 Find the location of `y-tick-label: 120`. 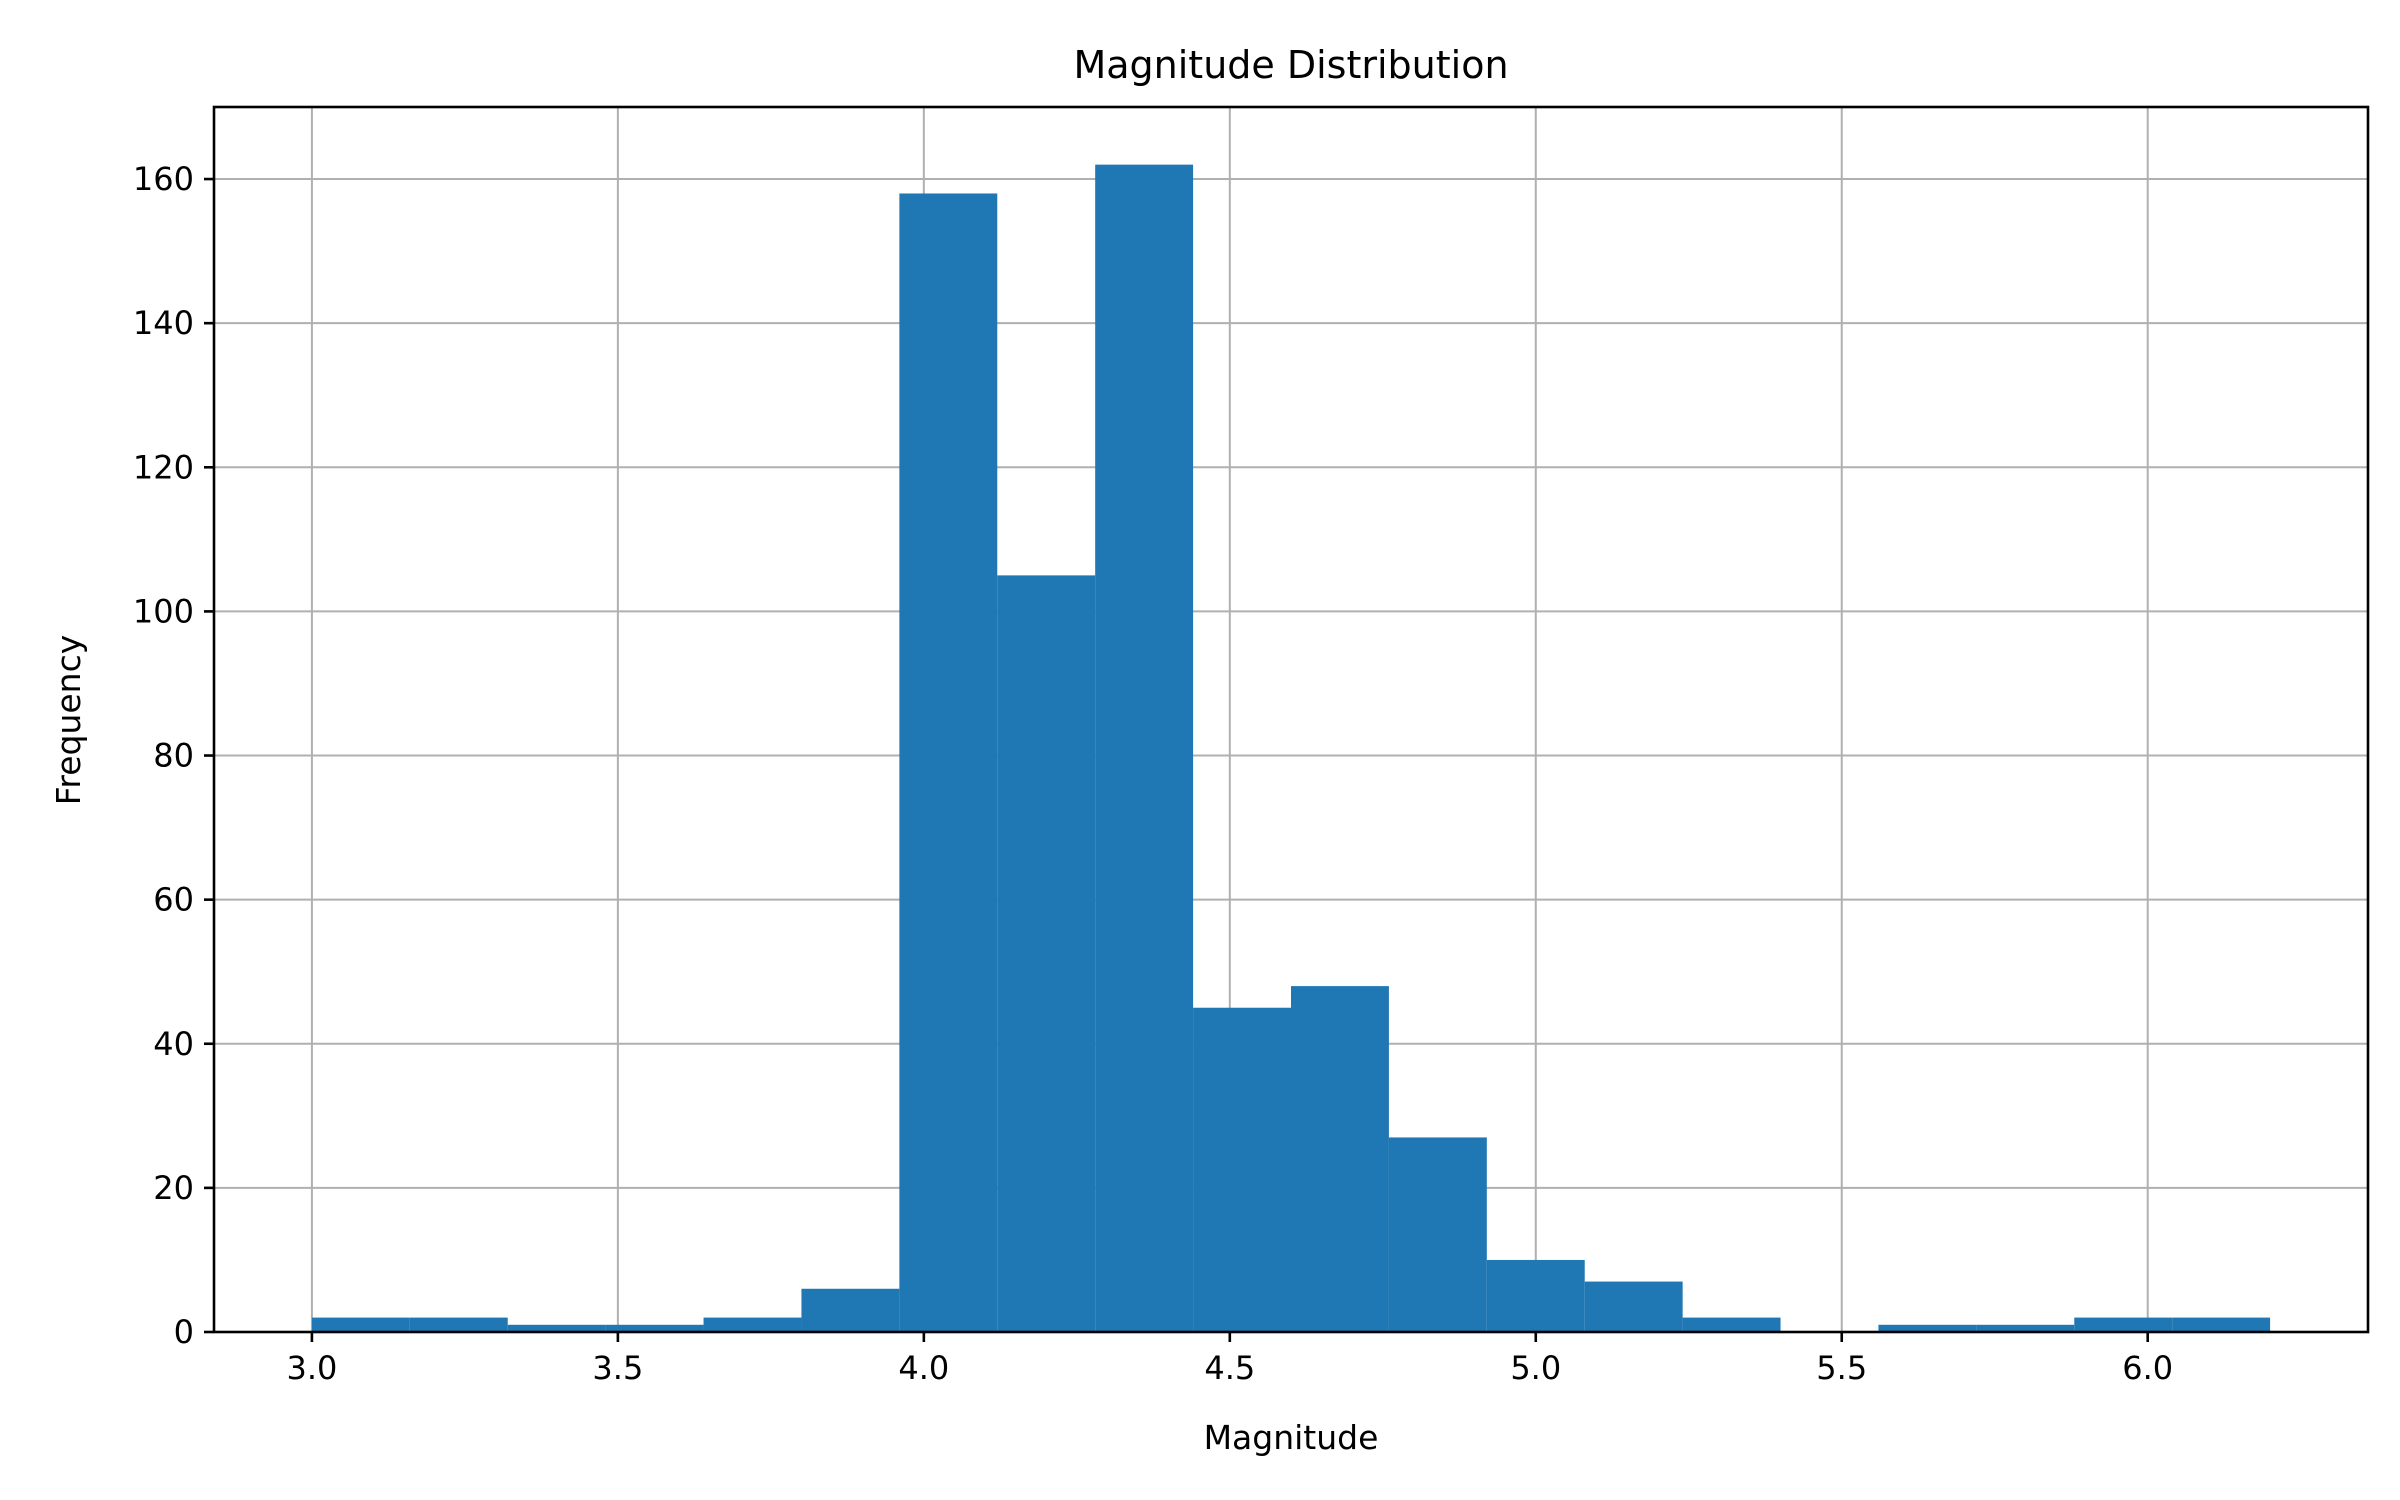

y-tick-label: 120 is located at coordinates (163, 467).